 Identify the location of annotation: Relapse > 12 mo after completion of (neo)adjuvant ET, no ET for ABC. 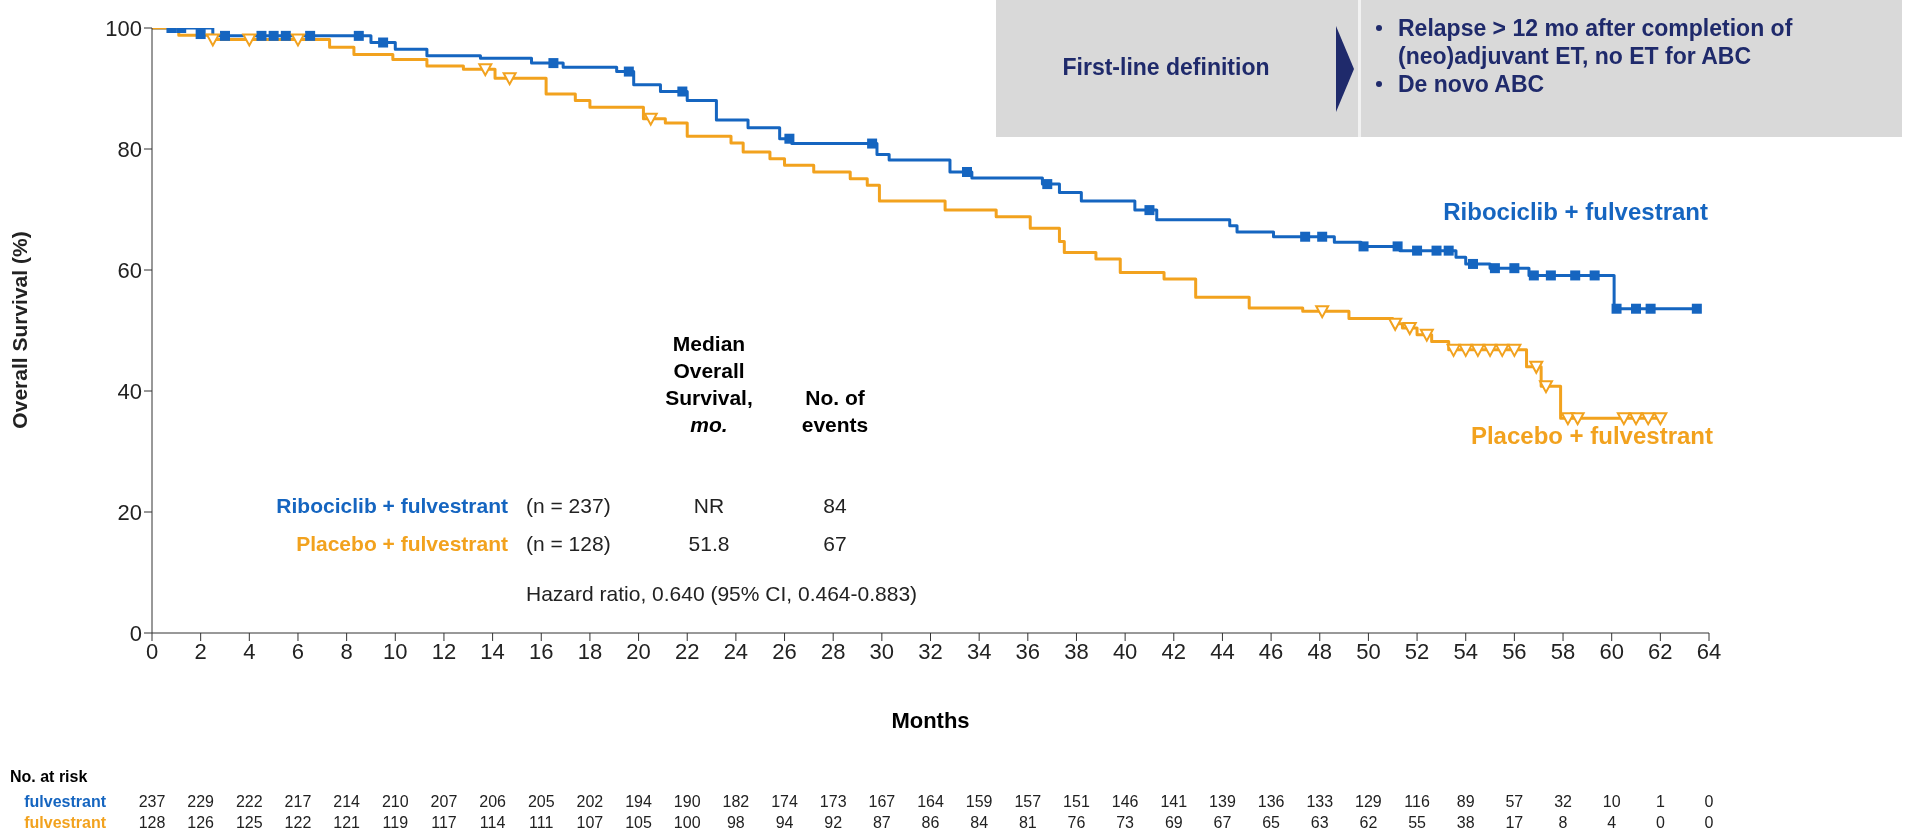
(1595, 42).